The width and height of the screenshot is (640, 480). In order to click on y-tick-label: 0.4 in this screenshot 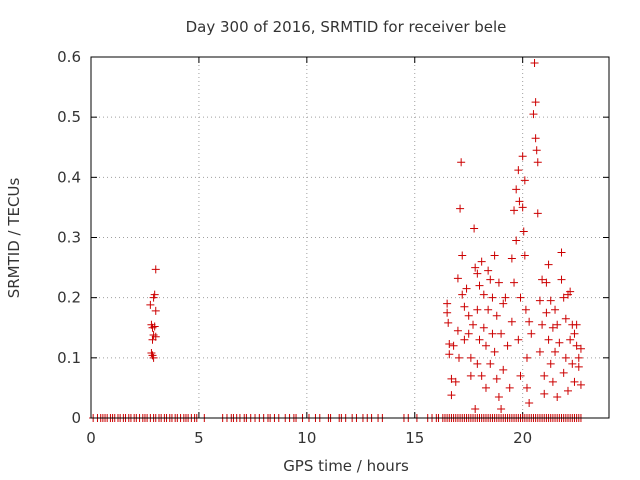, I will do `click(69, 177)`.